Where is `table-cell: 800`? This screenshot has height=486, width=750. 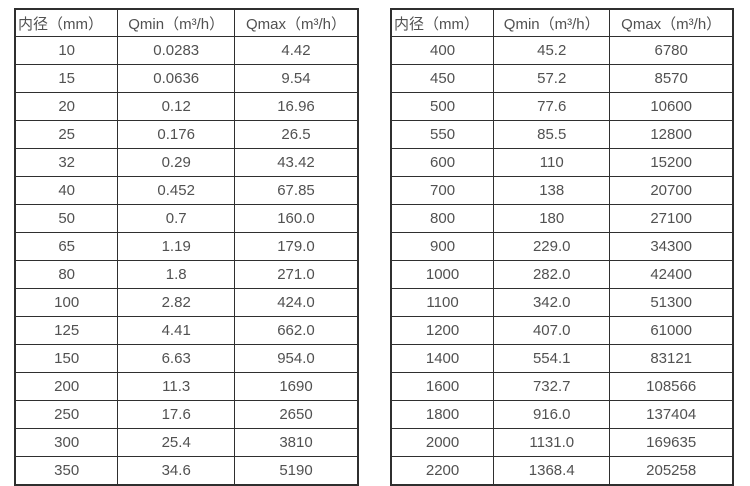 table-cell: 800 is located at coordinates (442, 218).